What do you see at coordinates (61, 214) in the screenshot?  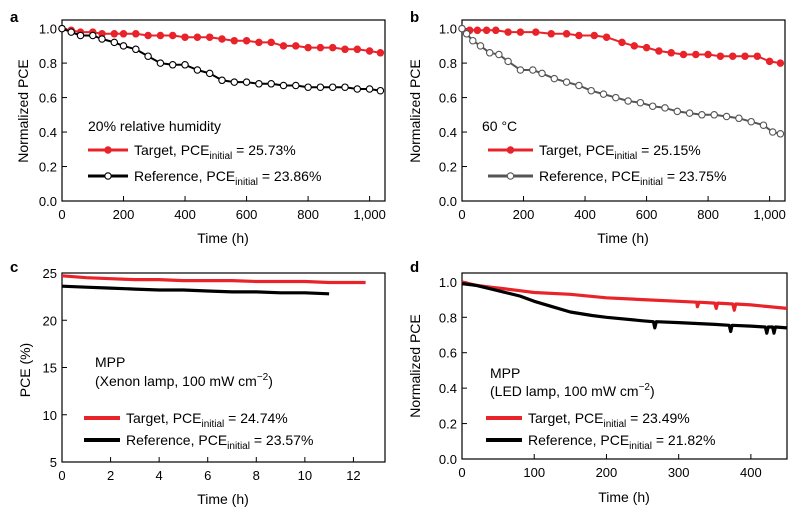 I see `panel-a-x-tick-label: 0` at bounding box center [61, 214].